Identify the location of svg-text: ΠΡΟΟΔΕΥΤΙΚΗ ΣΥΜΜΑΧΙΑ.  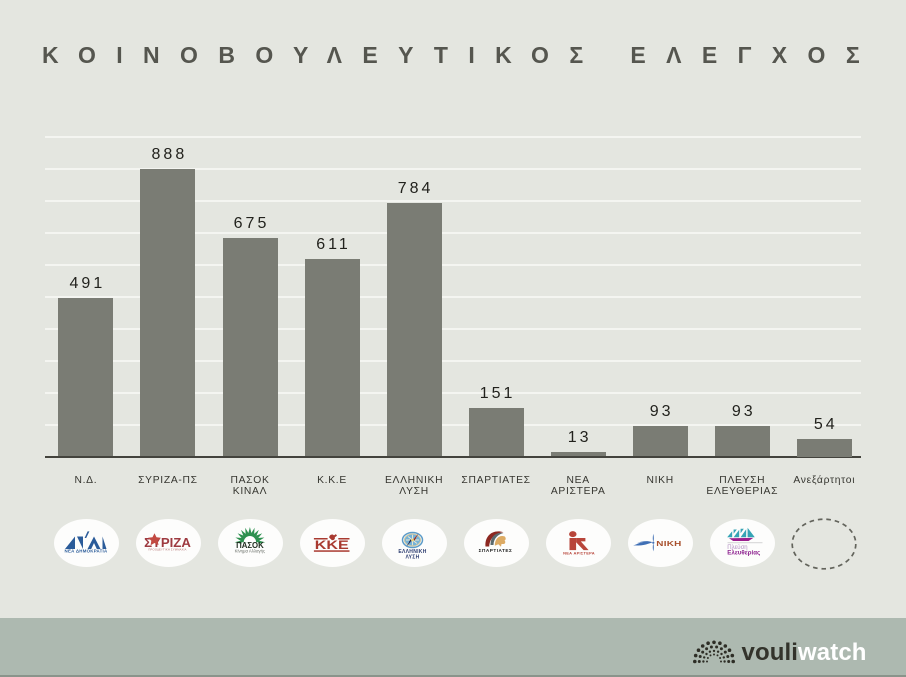
(167, 549).